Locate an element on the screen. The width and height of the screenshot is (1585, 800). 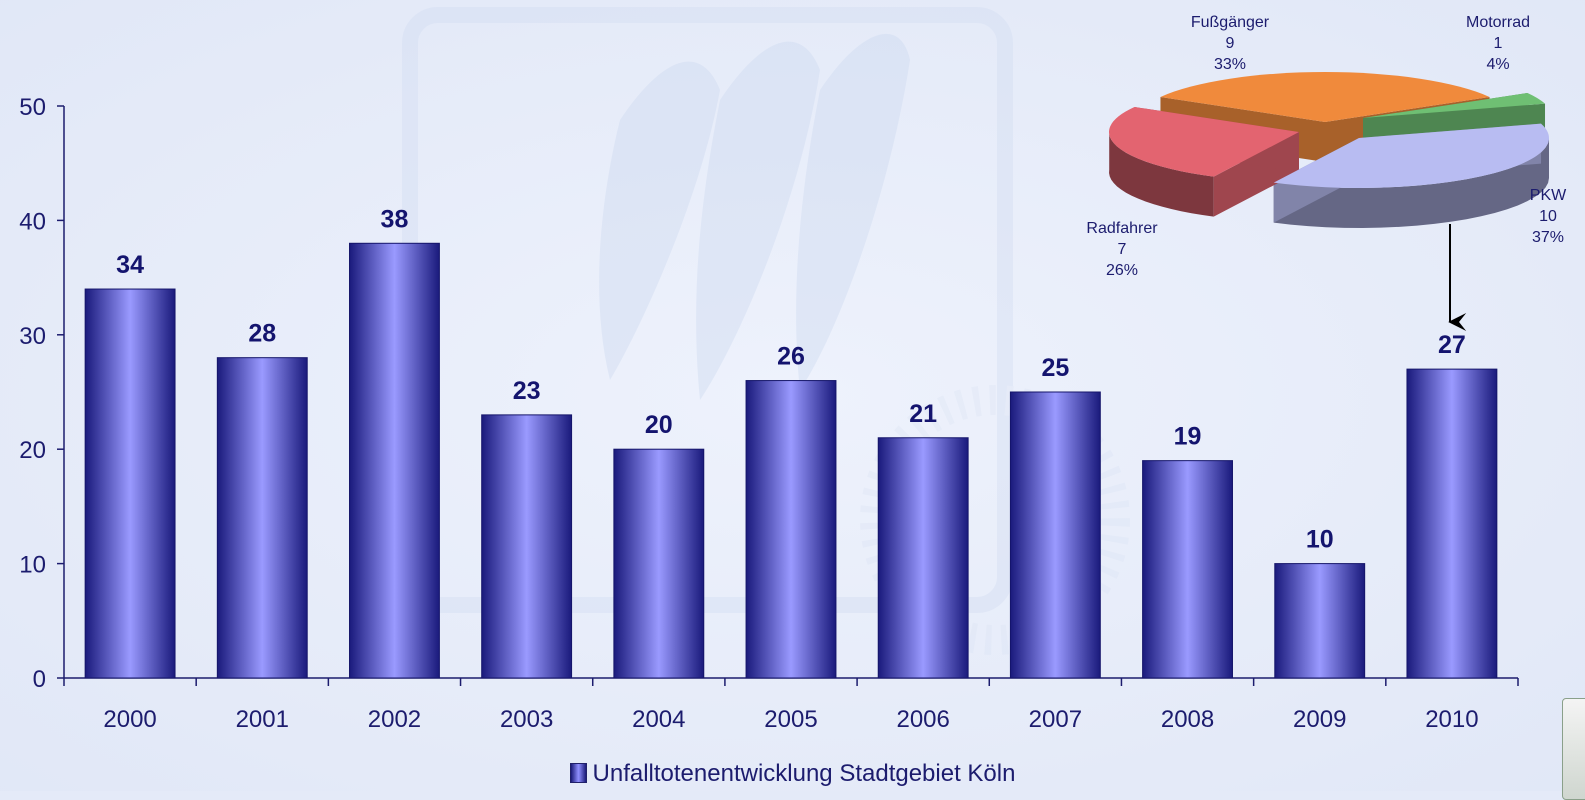
bar-2010 is located at coordinates (1452, 523).